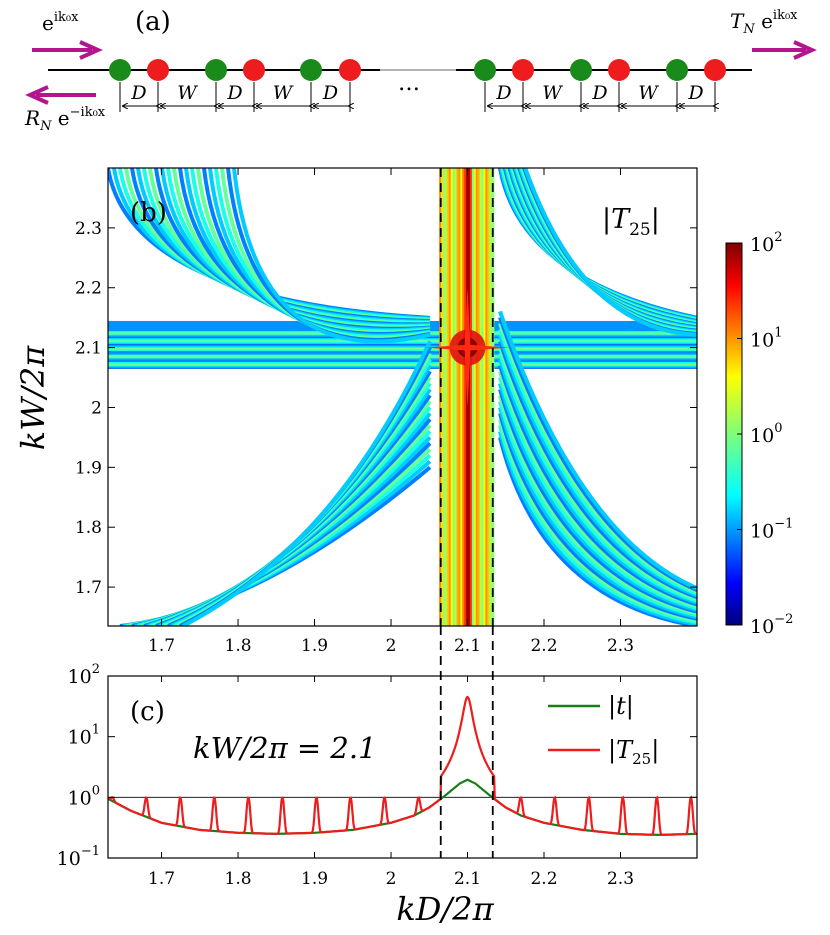  I want to click on panel-c-label: (c), so click(147, 712).